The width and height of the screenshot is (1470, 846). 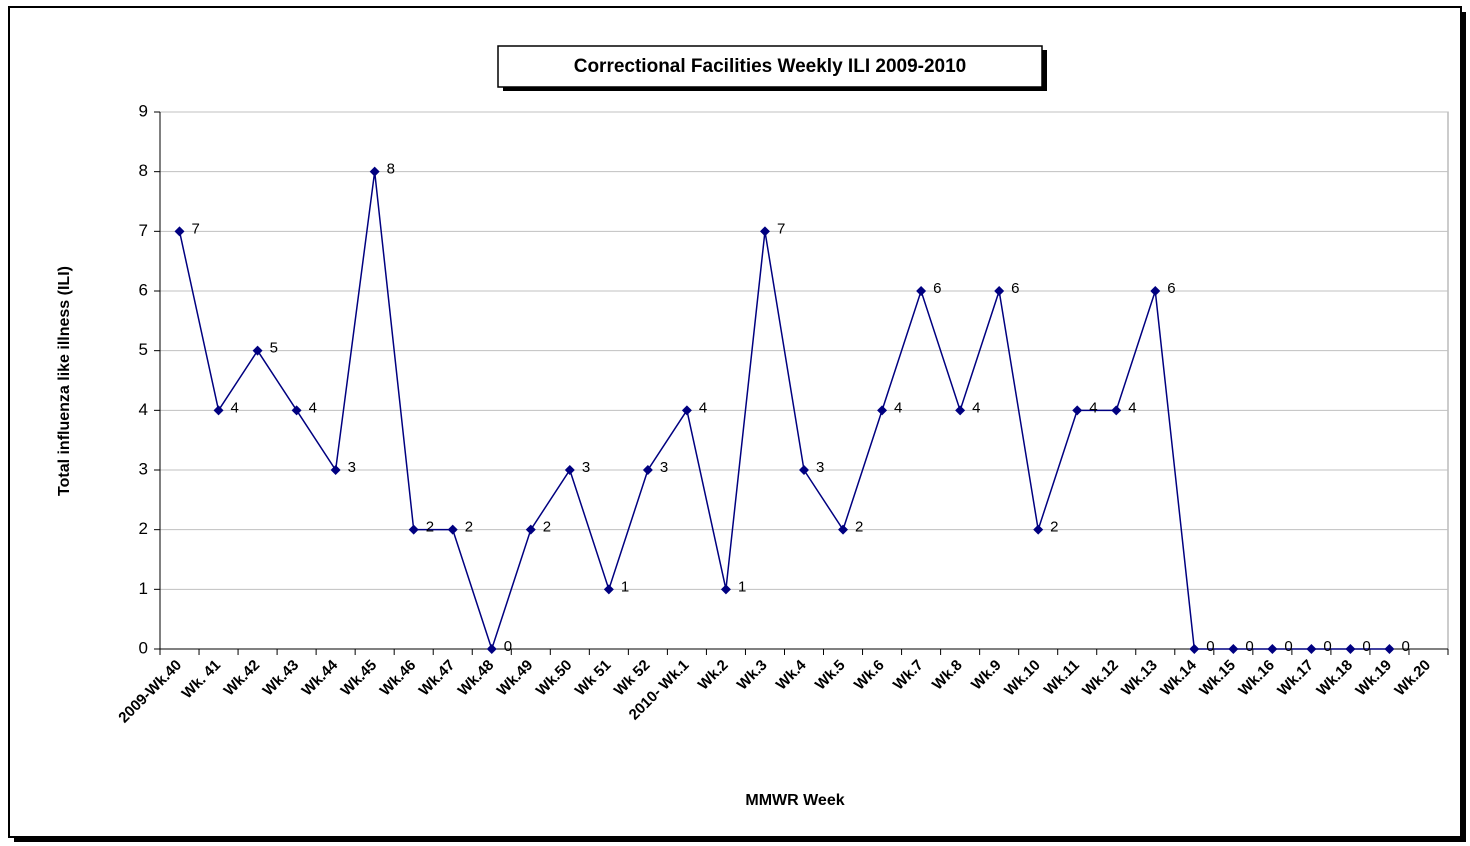 What do you see at coordinates (143, 110) in the screenshot?
I see `y-tick-label: 9` at bounding box center [143, 110].